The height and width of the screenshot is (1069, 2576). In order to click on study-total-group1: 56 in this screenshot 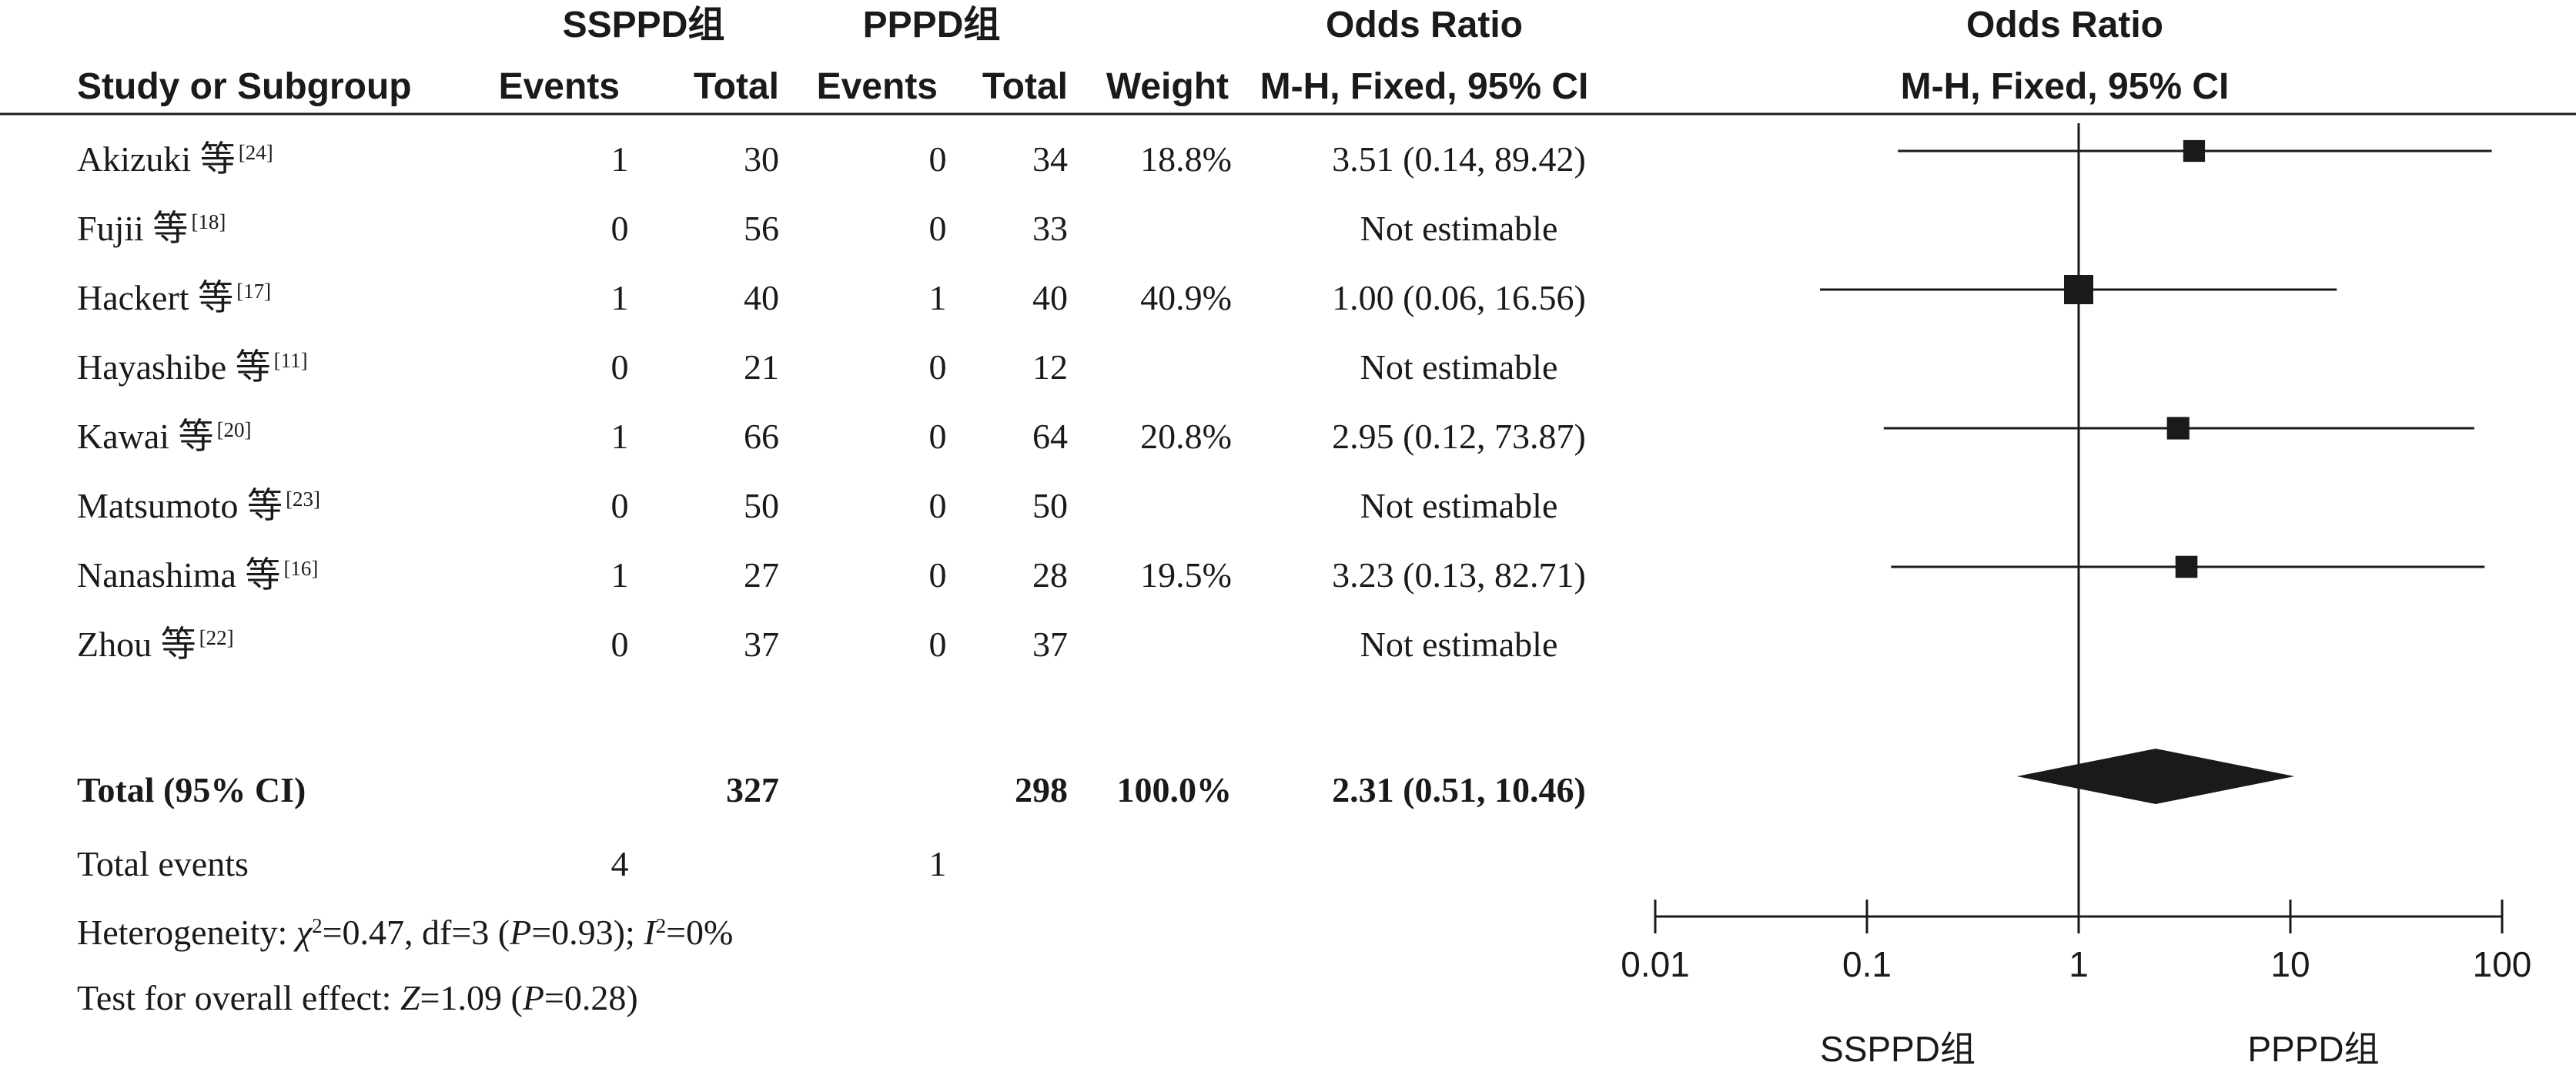, I will do `click(762, 228)`.